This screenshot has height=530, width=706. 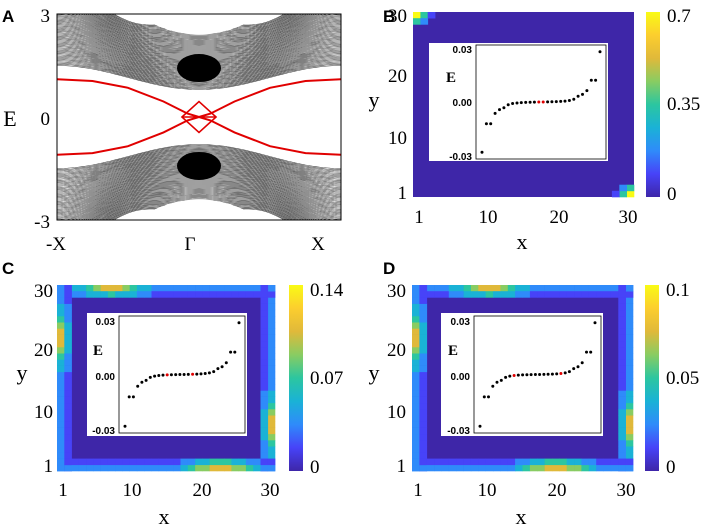 I want to click on heatmap-c-hotspots, so click(x=166, y=378).